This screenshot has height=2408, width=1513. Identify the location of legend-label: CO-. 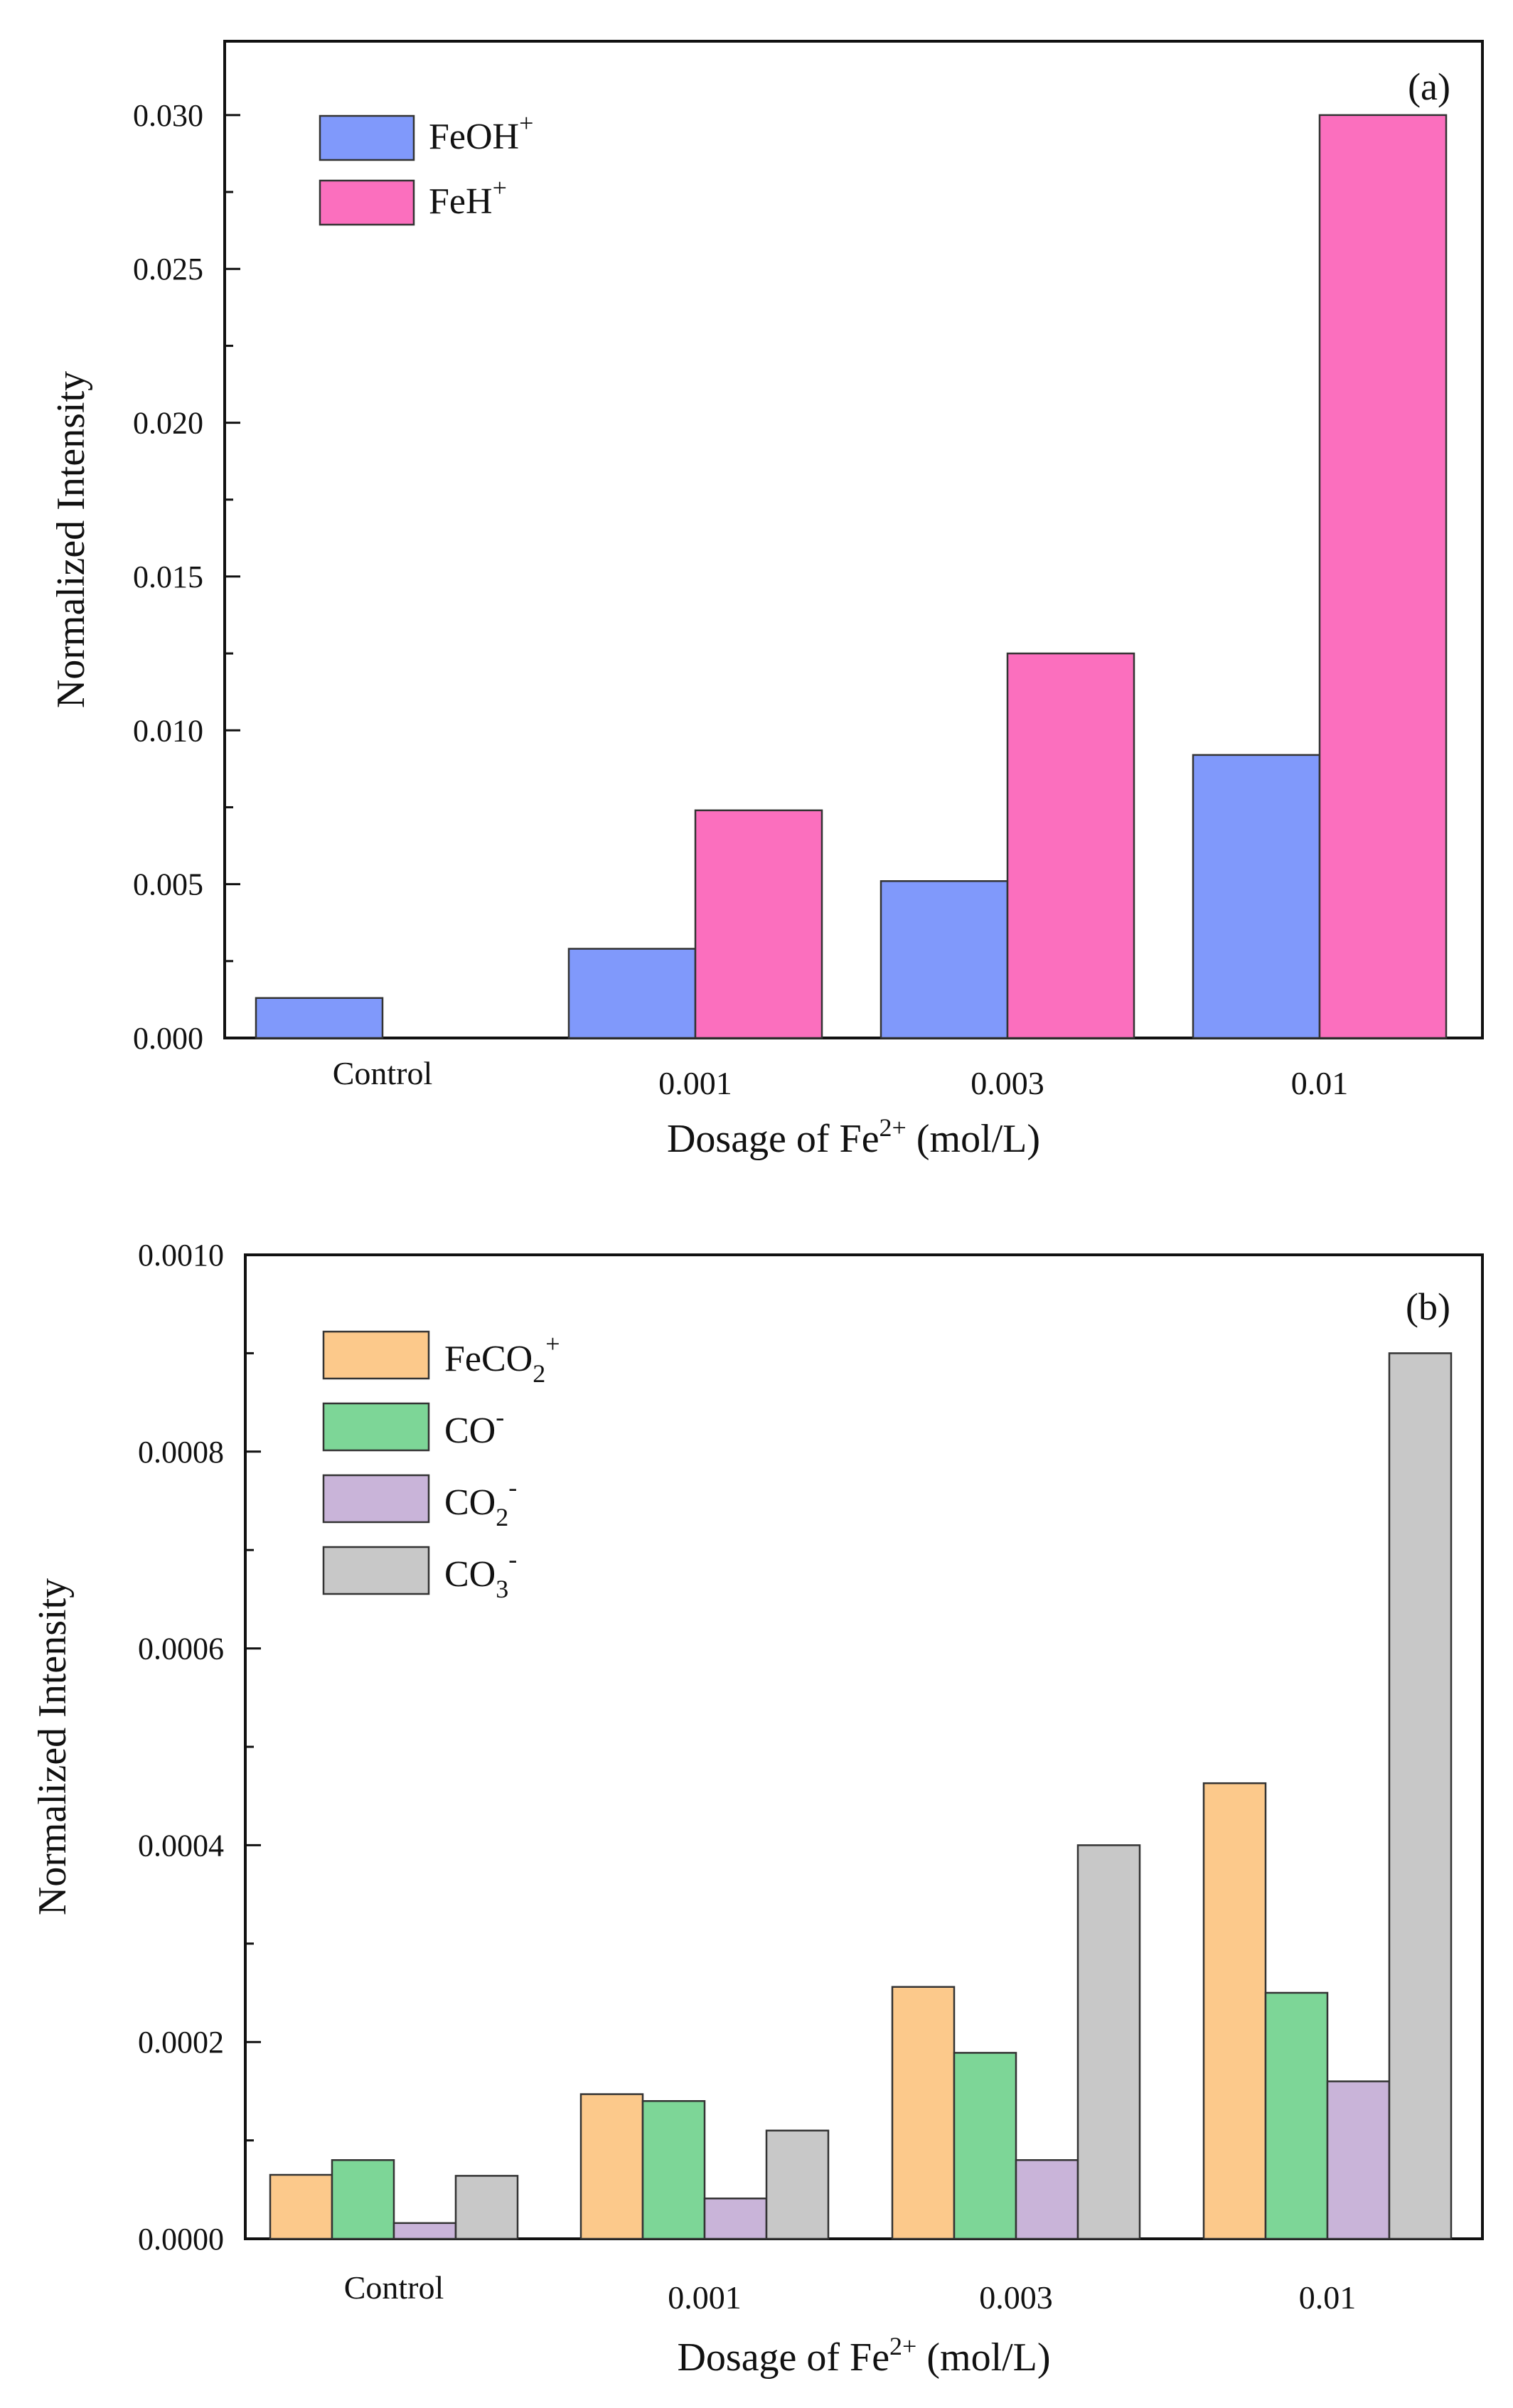
(474, 1427).